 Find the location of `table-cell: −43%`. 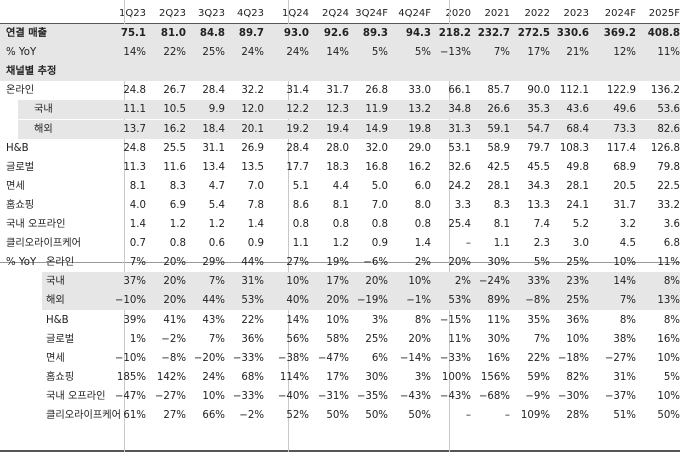

table-cell: −43% is located at coordinates (455, 396).